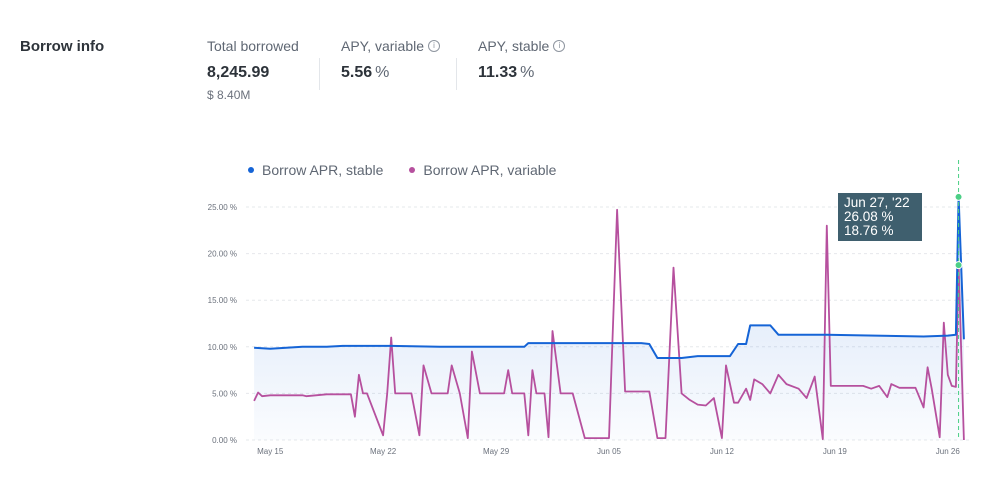 The height and width of the screenshot is (492, 1002). What do you see at coordinates (253, 46) in the screenshot?
I see `total-borrowed-label: Total borrowed` at bounding box center [253, 46].